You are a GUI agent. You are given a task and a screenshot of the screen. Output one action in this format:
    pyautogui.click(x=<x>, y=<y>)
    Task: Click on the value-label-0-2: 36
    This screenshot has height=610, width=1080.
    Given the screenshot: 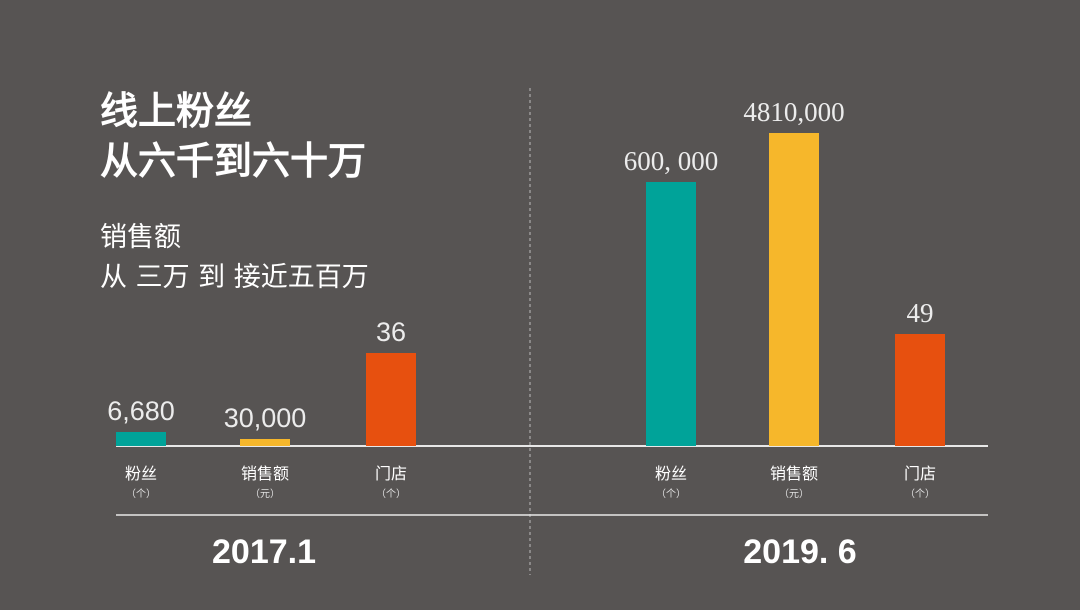 What is the action you would take?
    pyautogui.click(x=391, y=332)
    